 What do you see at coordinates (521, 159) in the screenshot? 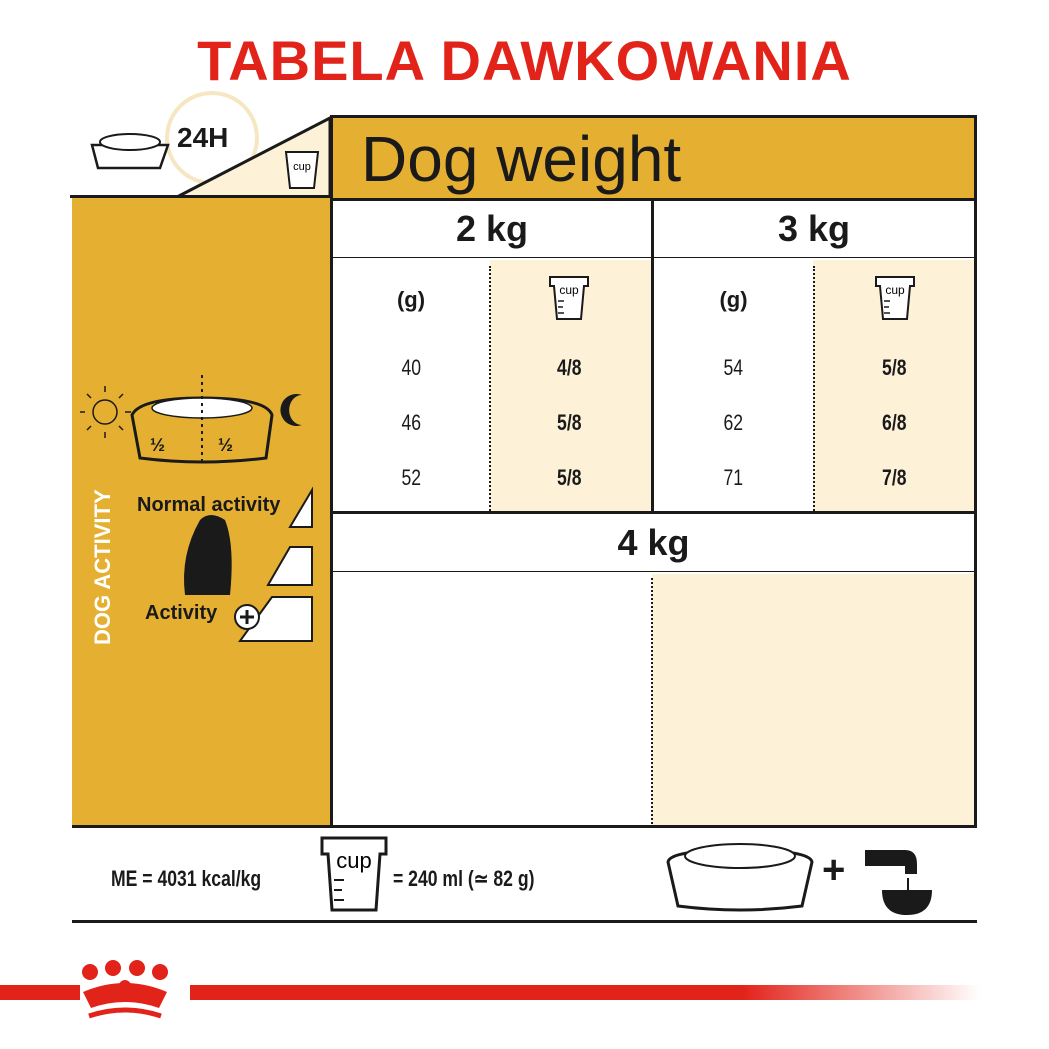
I see `dog-weight-label: Dog weight` at bounding box center [521, 159].